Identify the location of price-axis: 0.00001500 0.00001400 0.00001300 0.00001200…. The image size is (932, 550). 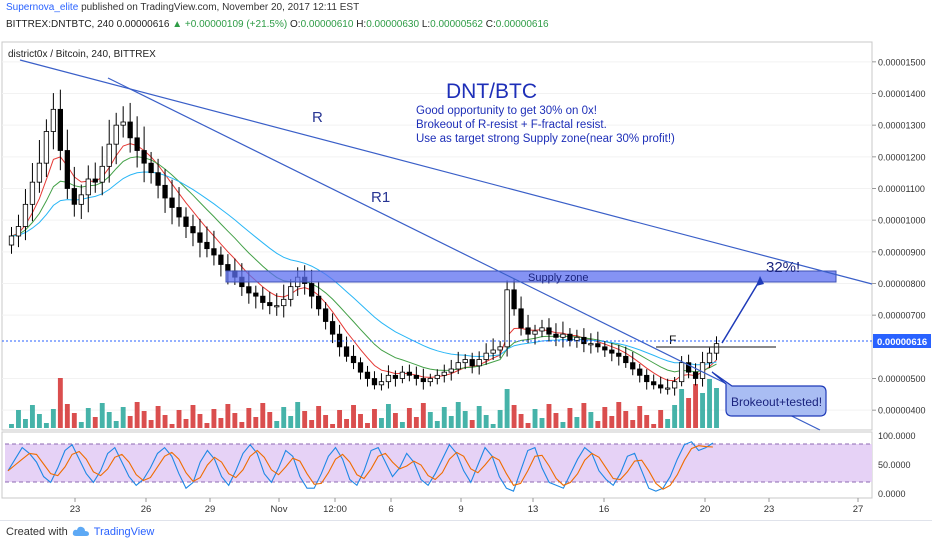
(899, 236).